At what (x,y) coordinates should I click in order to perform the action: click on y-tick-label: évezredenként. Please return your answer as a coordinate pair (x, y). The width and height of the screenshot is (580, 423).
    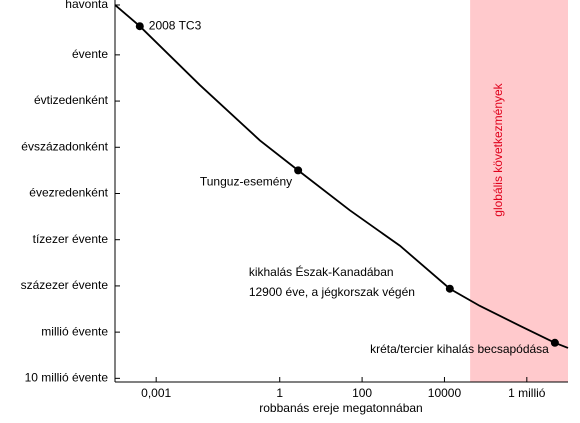
    Looking at the image, I should click on (68, 193).